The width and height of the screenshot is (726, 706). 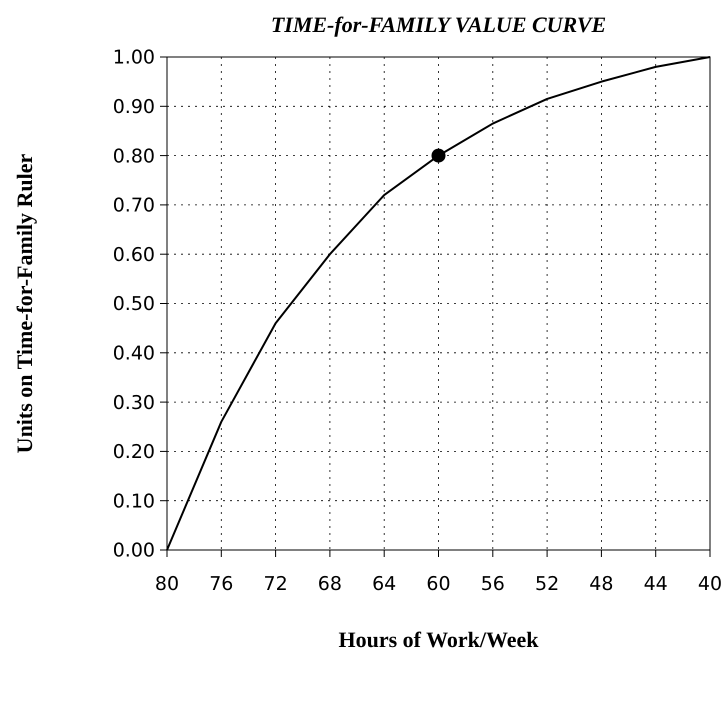 What do you see at coordinates (133, 57) in the screenshot?
I see `y-tick-label: 1.00` at bounding box center [133, 57].